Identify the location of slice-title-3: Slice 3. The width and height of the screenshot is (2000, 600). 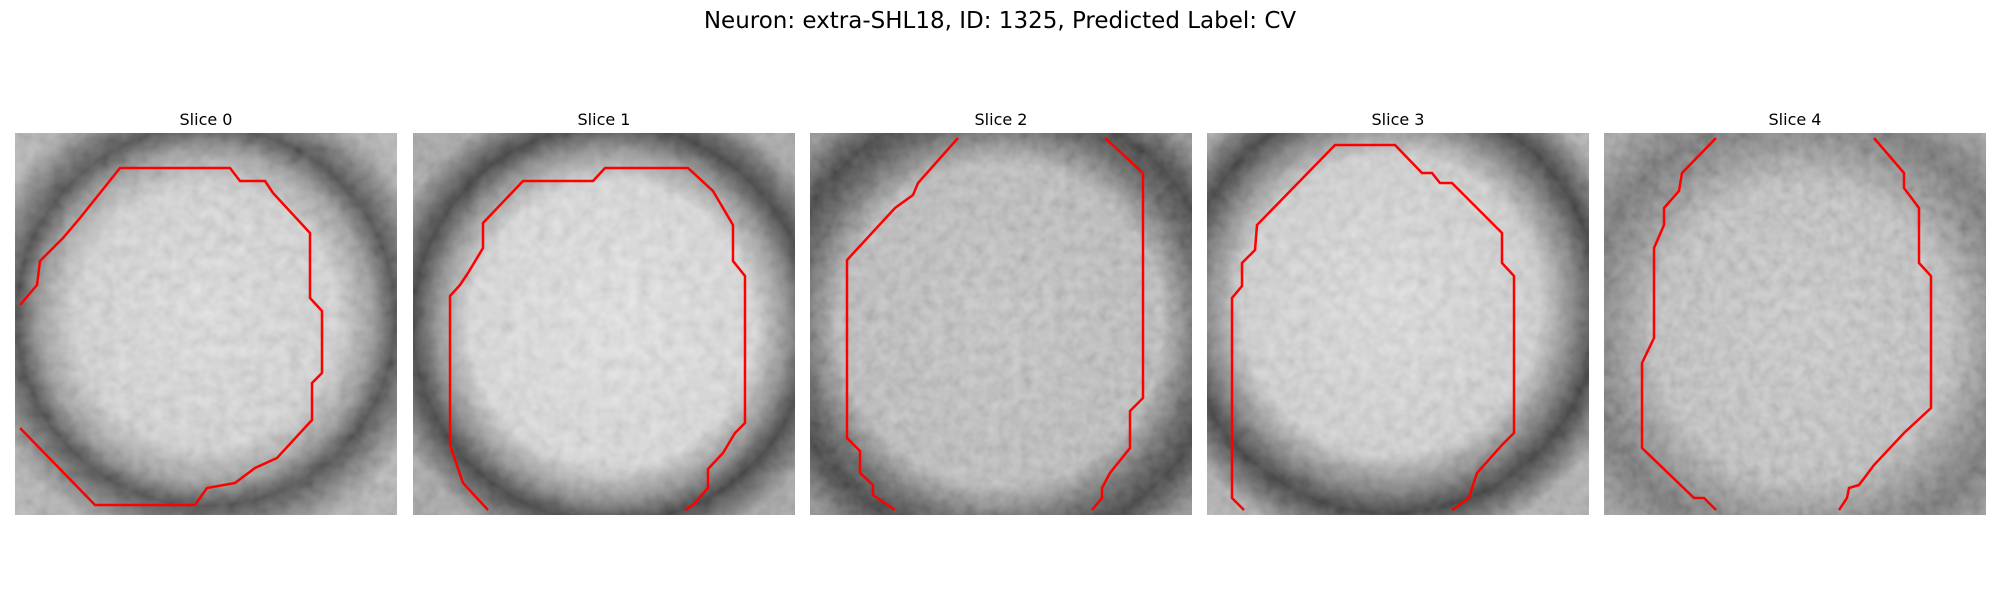
(1398, 119).